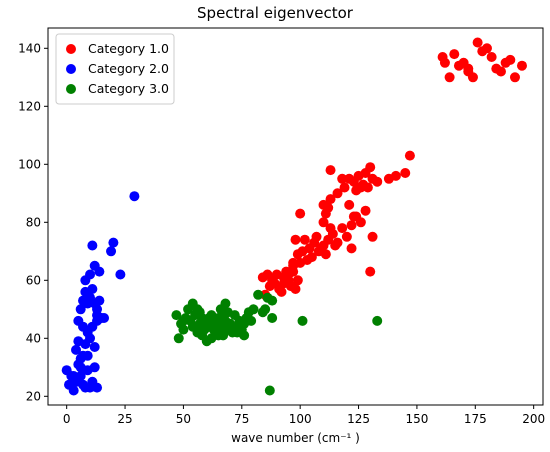  I want to click on legend-label: Category 1.0, so click(128, 48).